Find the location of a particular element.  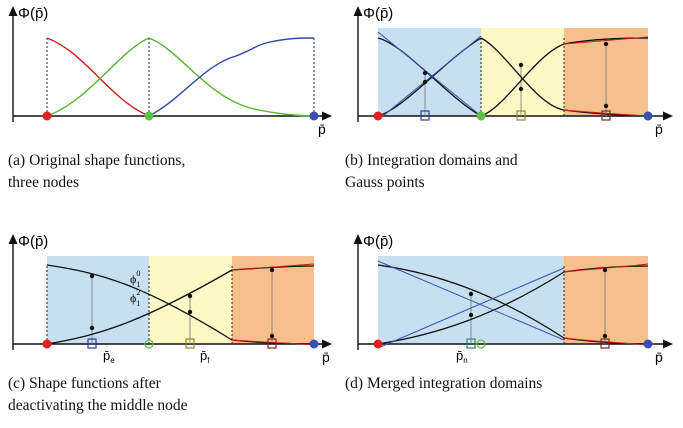

caption-d: (d) Merged integration domains is located at coordinates (443, 384).